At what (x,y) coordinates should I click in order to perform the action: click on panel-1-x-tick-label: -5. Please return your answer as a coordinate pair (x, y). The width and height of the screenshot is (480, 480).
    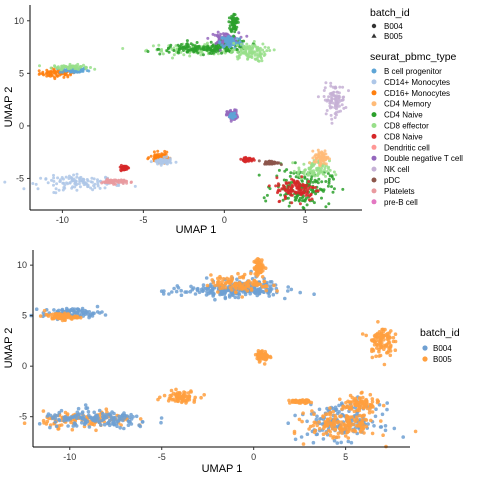
    Looking at the image, I should click on (143, 220).